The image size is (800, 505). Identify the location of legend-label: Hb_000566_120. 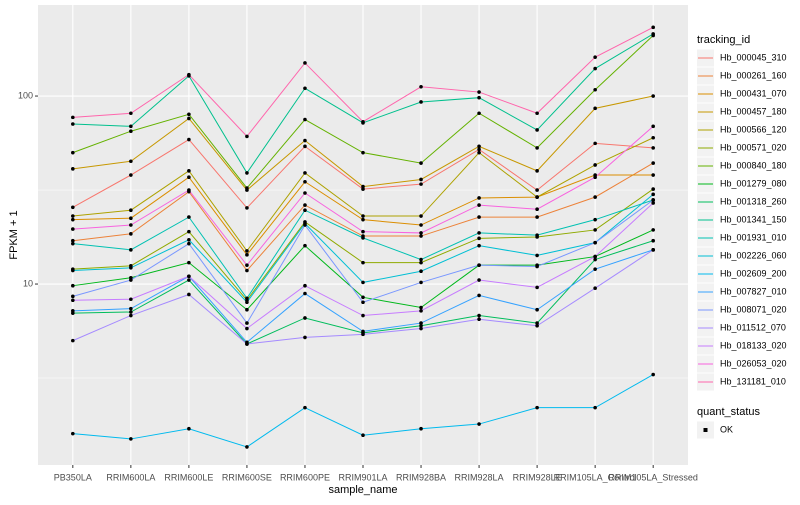
(753, 129).